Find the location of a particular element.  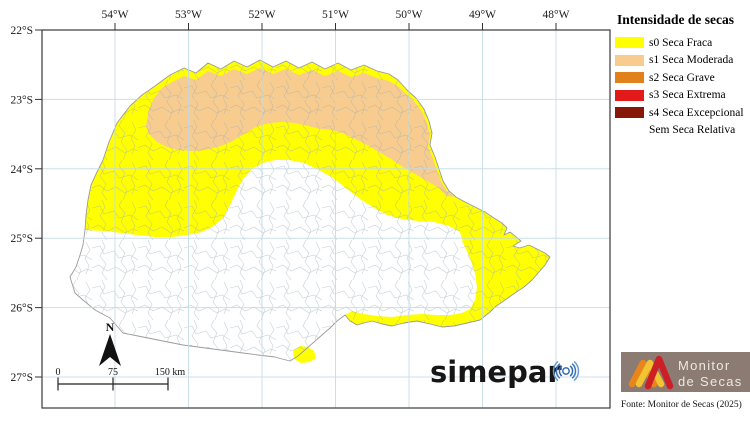

longitude-labels: 54°W 53°W 52°W 51°W 50°W 49°W 48°W is located at coordinates (336, 15).